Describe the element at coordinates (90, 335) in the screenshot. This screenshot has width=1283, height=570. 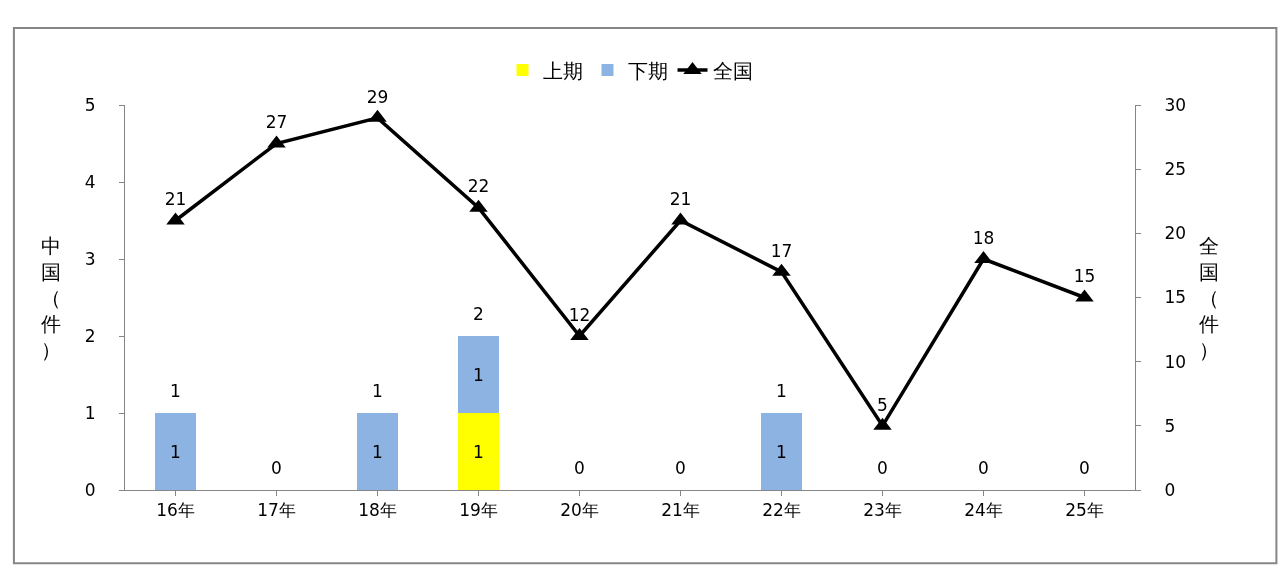
I see `y-tick-label: 2` at that location.